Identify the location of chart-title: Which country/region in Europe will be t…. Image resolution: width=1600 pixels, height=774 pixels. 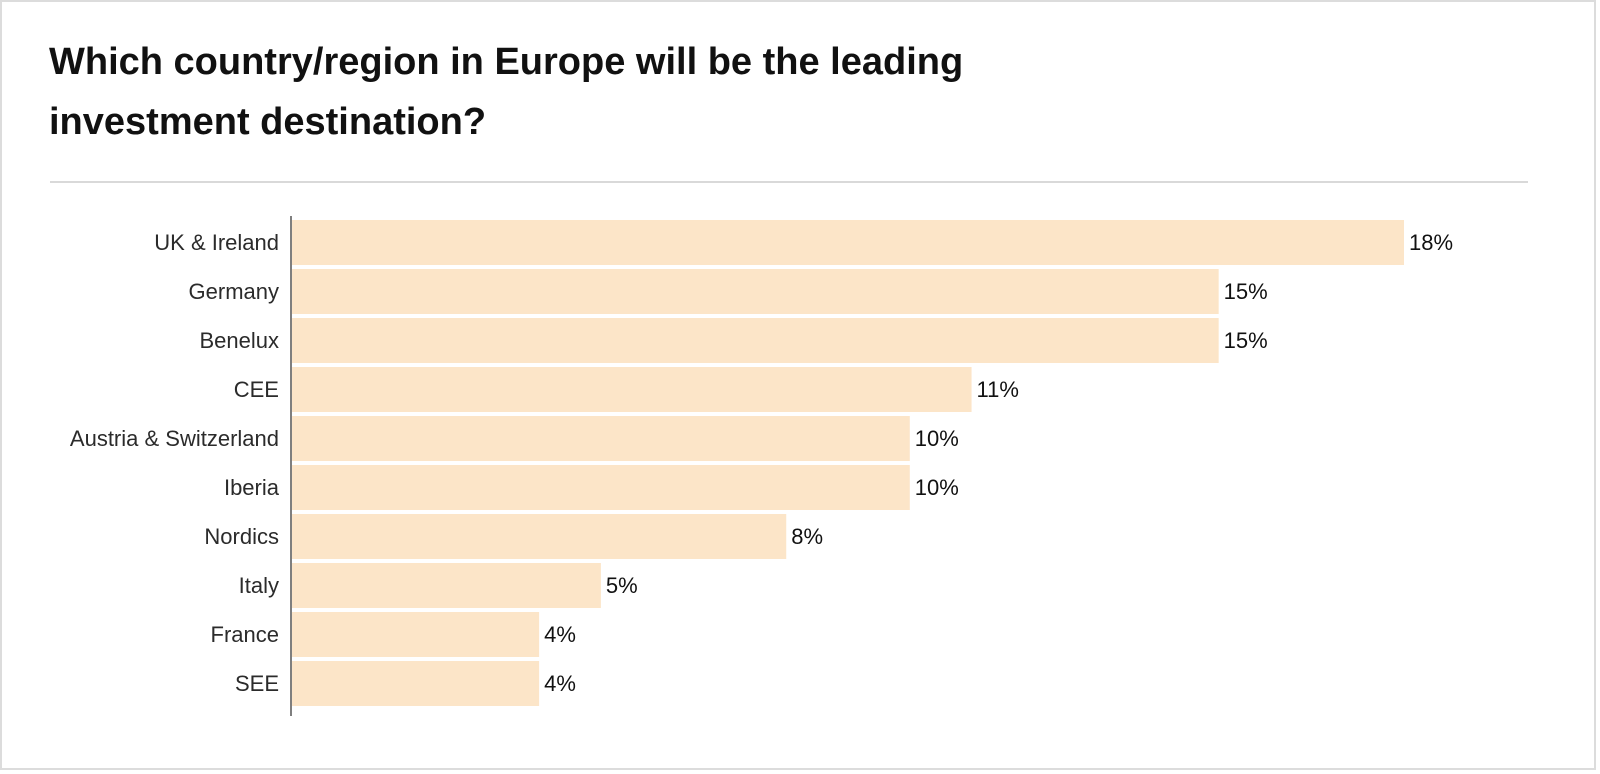
(506, 92).